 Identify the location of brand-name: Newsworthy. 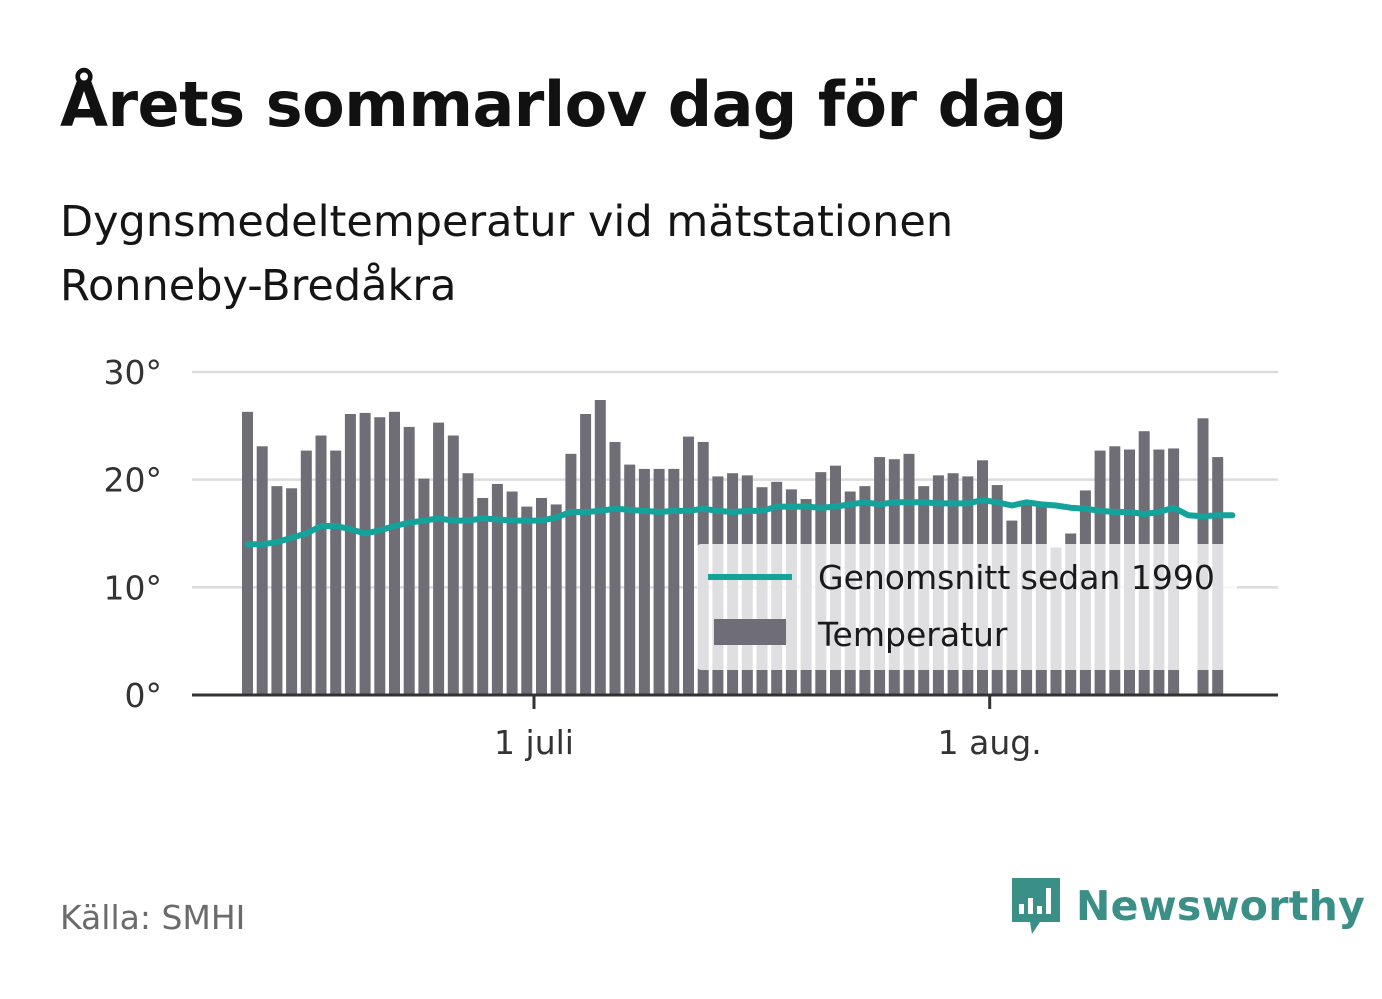
(1221, 906).